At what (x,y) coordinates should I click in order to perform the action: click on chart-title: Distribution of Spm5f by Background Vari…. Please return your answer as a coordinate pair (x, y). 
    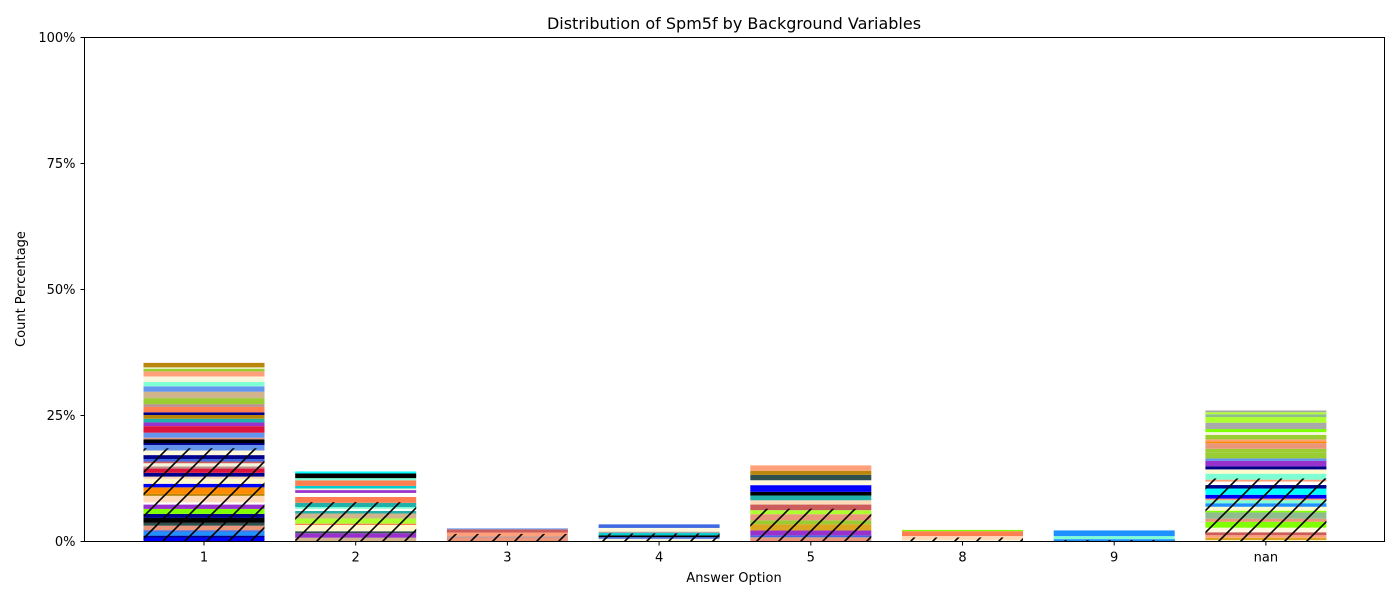
    Looking at the image, I should click on (734, 23).